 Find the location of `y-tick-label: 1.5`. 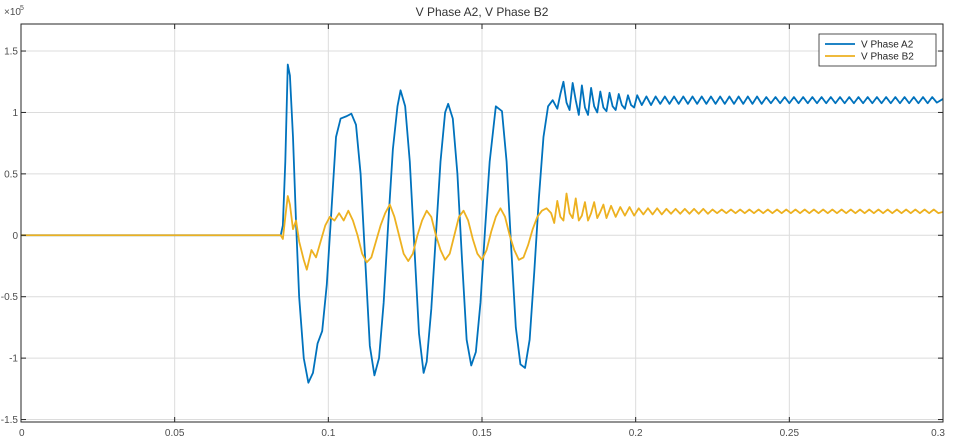

y-tick-label: 1.5 is located at coordinates (11, 52).